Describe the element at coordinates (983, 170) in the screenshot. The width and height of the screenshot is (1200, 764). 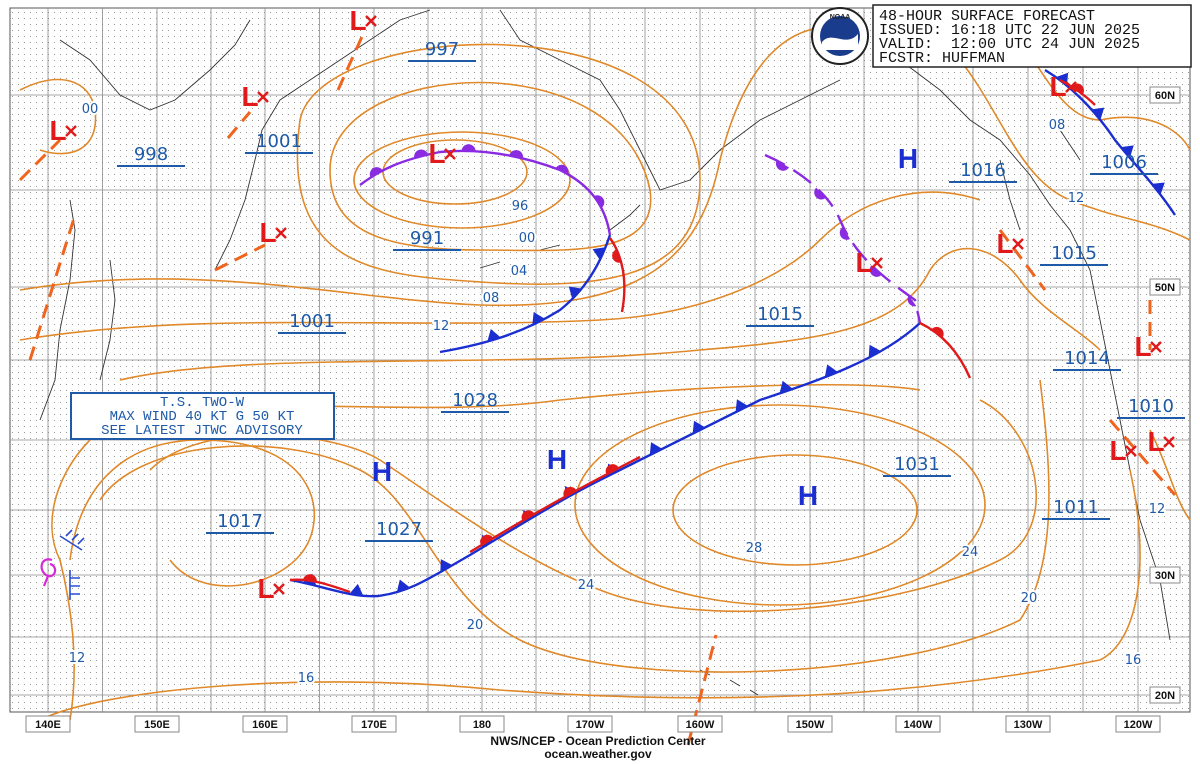
I see `pressure-label: 1016` at that location.